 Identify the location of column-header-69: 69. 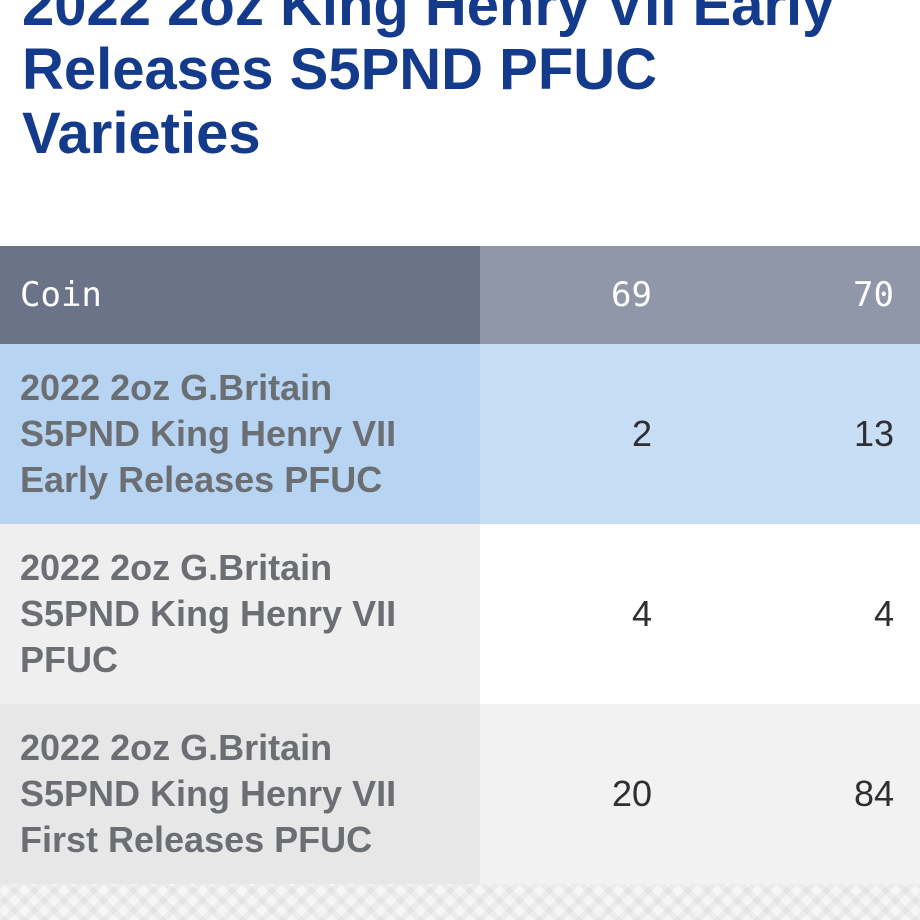
(580, 295).